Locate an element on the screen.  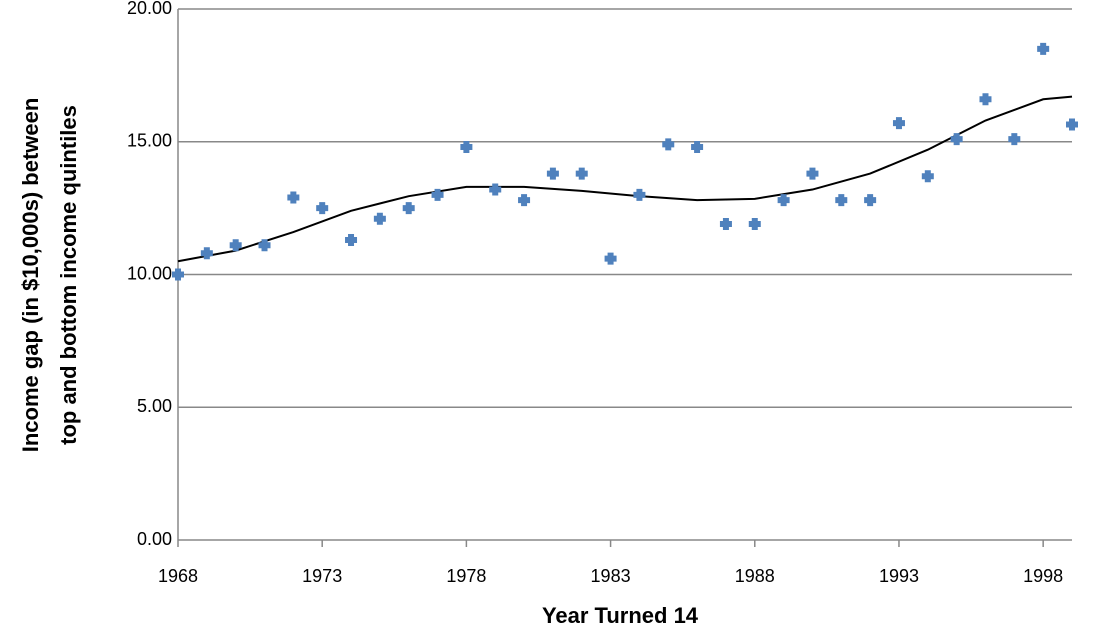
y-tick-label: 20.00 is located at coordinates (149, 9).